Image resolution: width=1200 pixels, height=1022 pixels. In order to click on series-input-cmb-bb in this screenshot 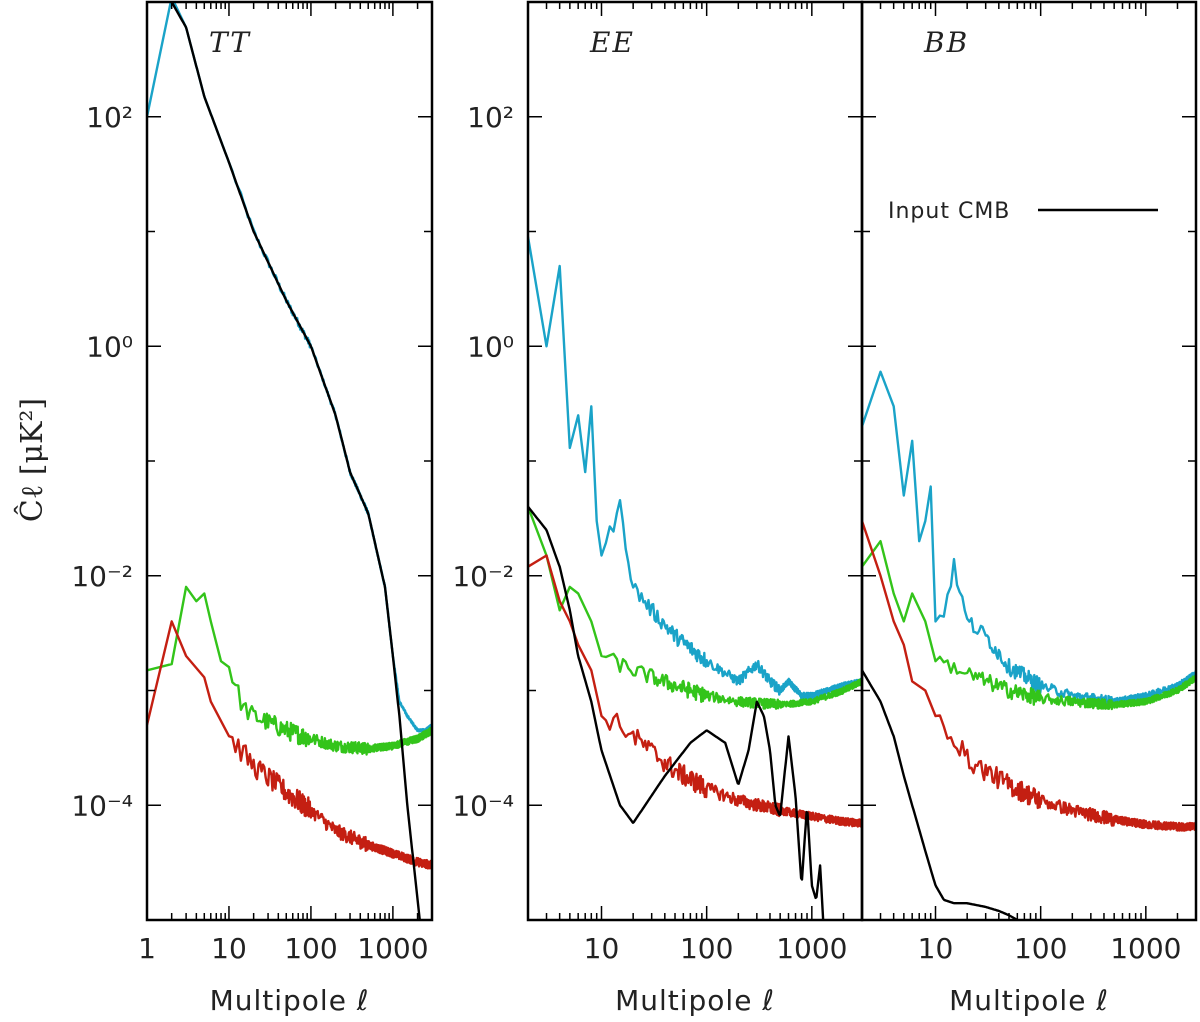, I will do `click(941, 794)`.